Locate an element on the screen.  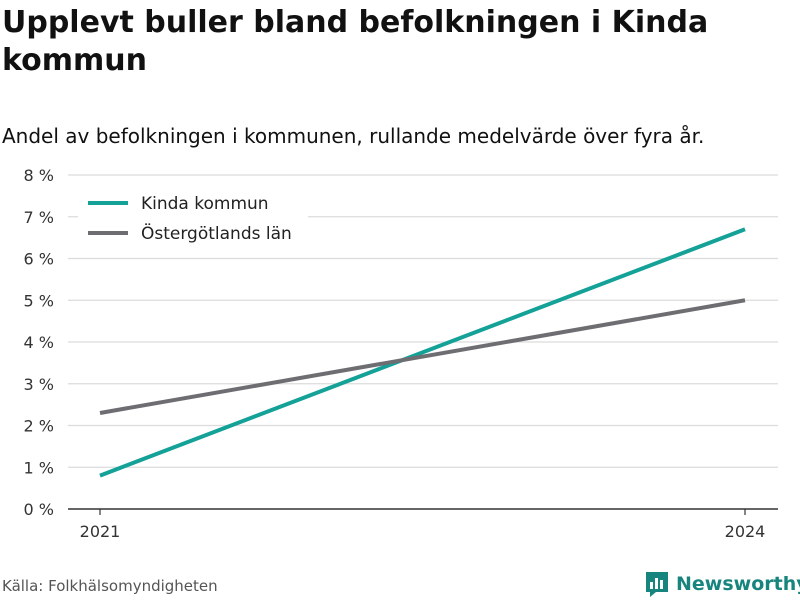
y-tick-label: 2 % is located at coordinates (39, 426).